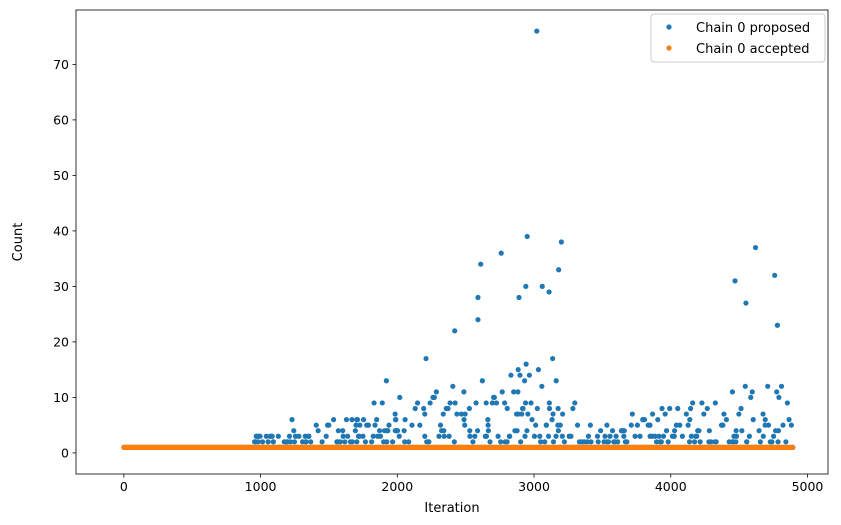 The height and width of the screenshot is (525, 841). Describe the element at coordinates (124, 486) in the screenshot. I see `x-tick-label: 0` at that location.